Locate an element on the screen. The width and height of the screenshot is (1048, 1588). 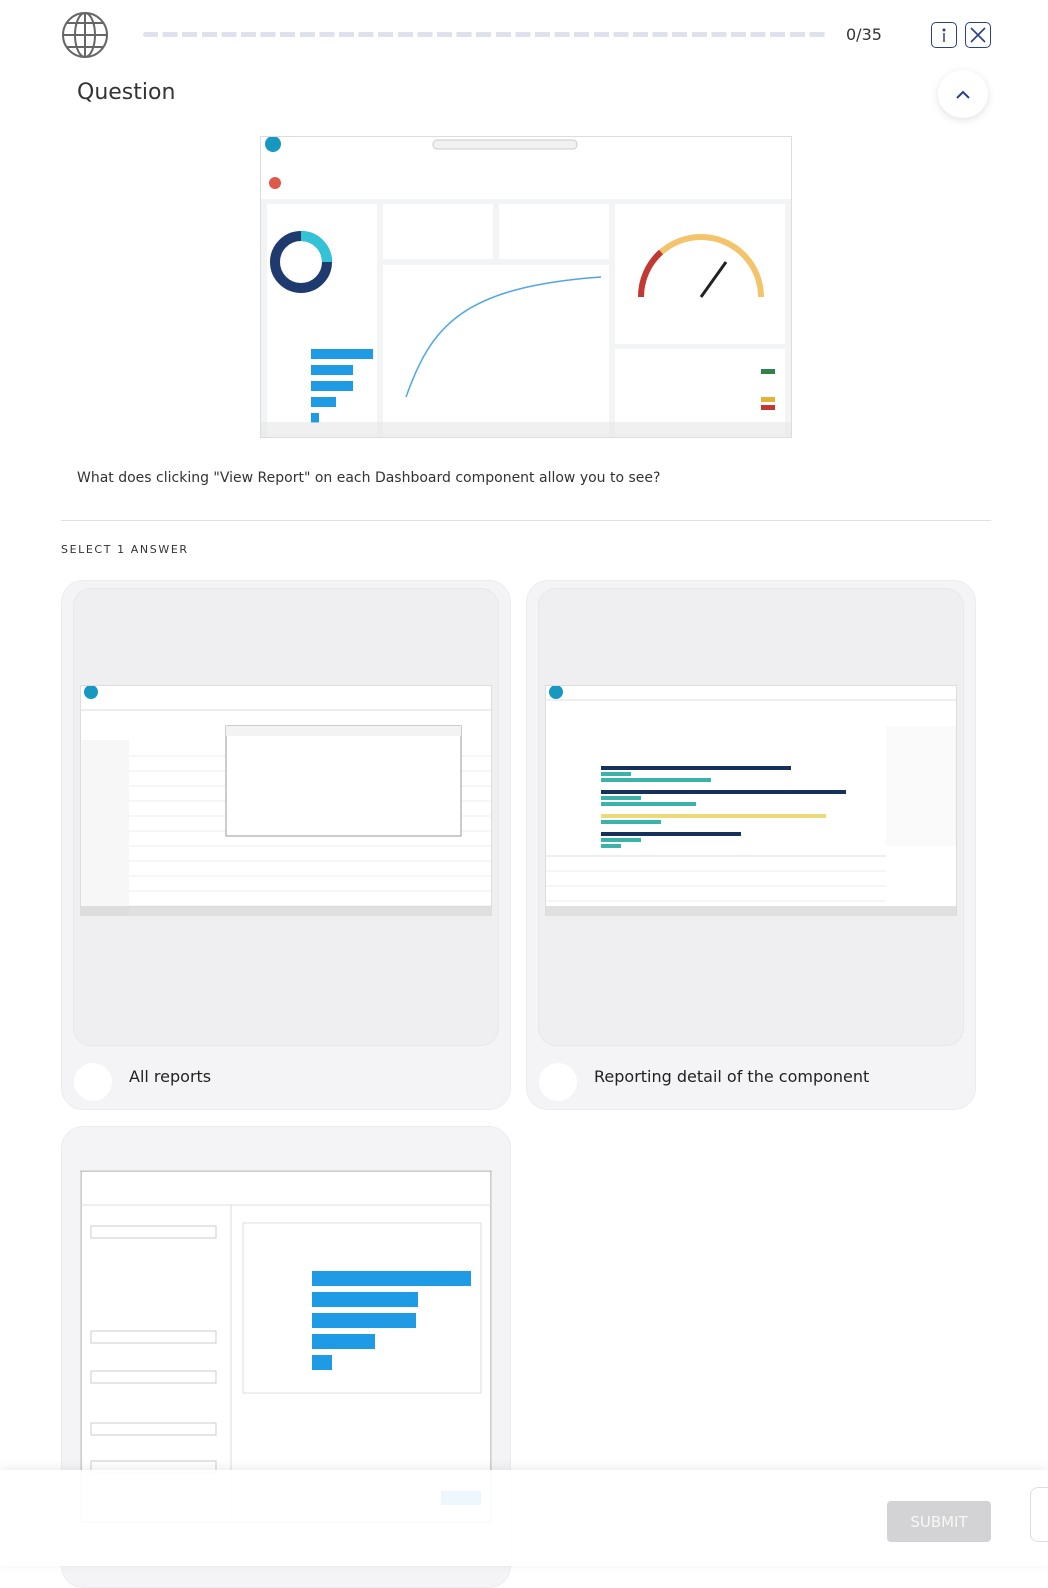
chevron-up is located at coordinates (963, 94).